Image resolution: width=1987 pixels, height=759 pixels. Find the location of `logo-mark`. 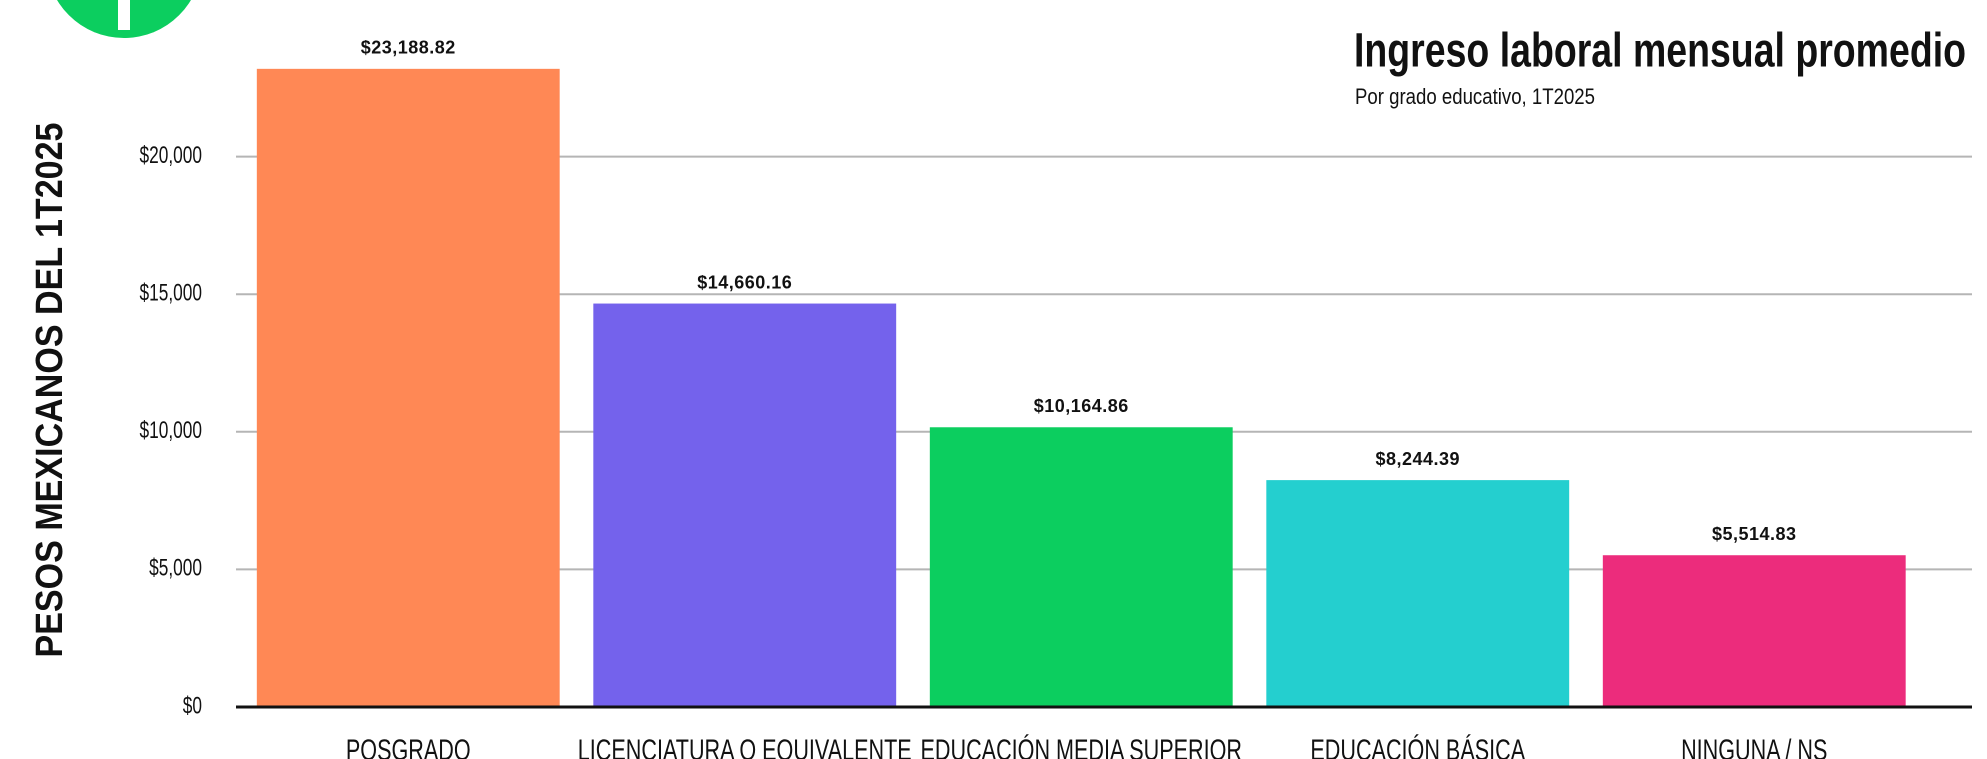

logo-mark is located at coordinates (124, 15).